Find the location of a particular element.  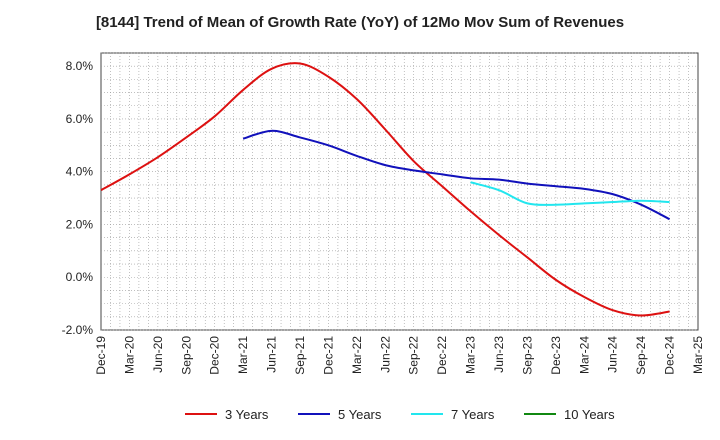

x-tick-label: Mar-24 is located at coordinates (584, 355).